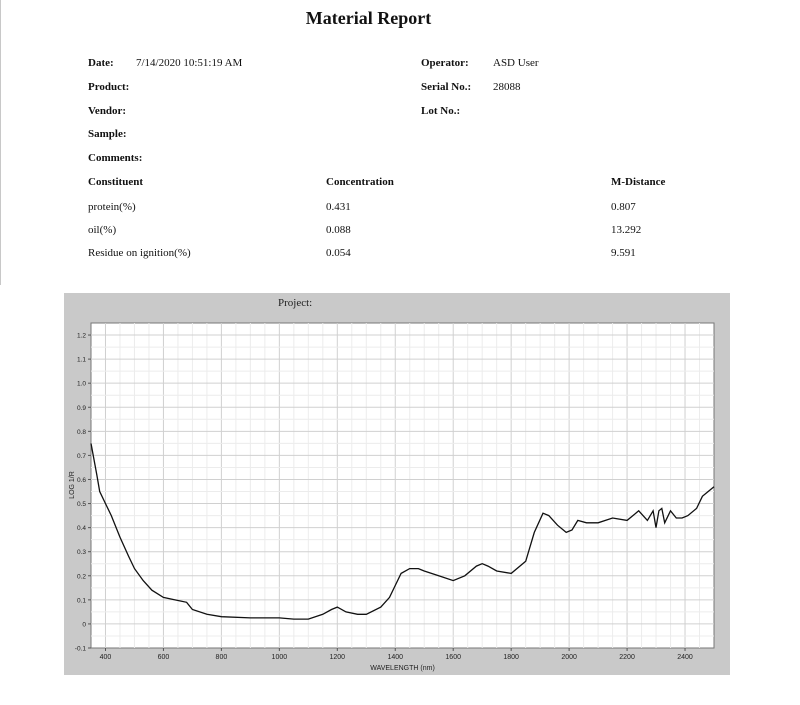  What do you see at coordinates (101, 63) in the screenshot?
I see `date-label: Date:` at bounding box center [101, 63].